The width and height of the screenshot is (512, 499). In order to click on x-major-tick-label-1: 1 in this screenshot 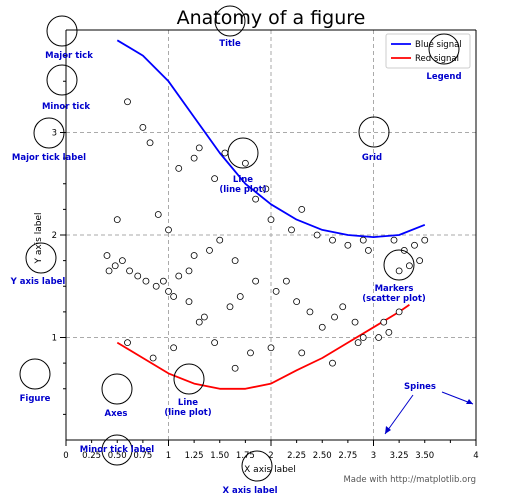, I will do `click(168, 456)`.